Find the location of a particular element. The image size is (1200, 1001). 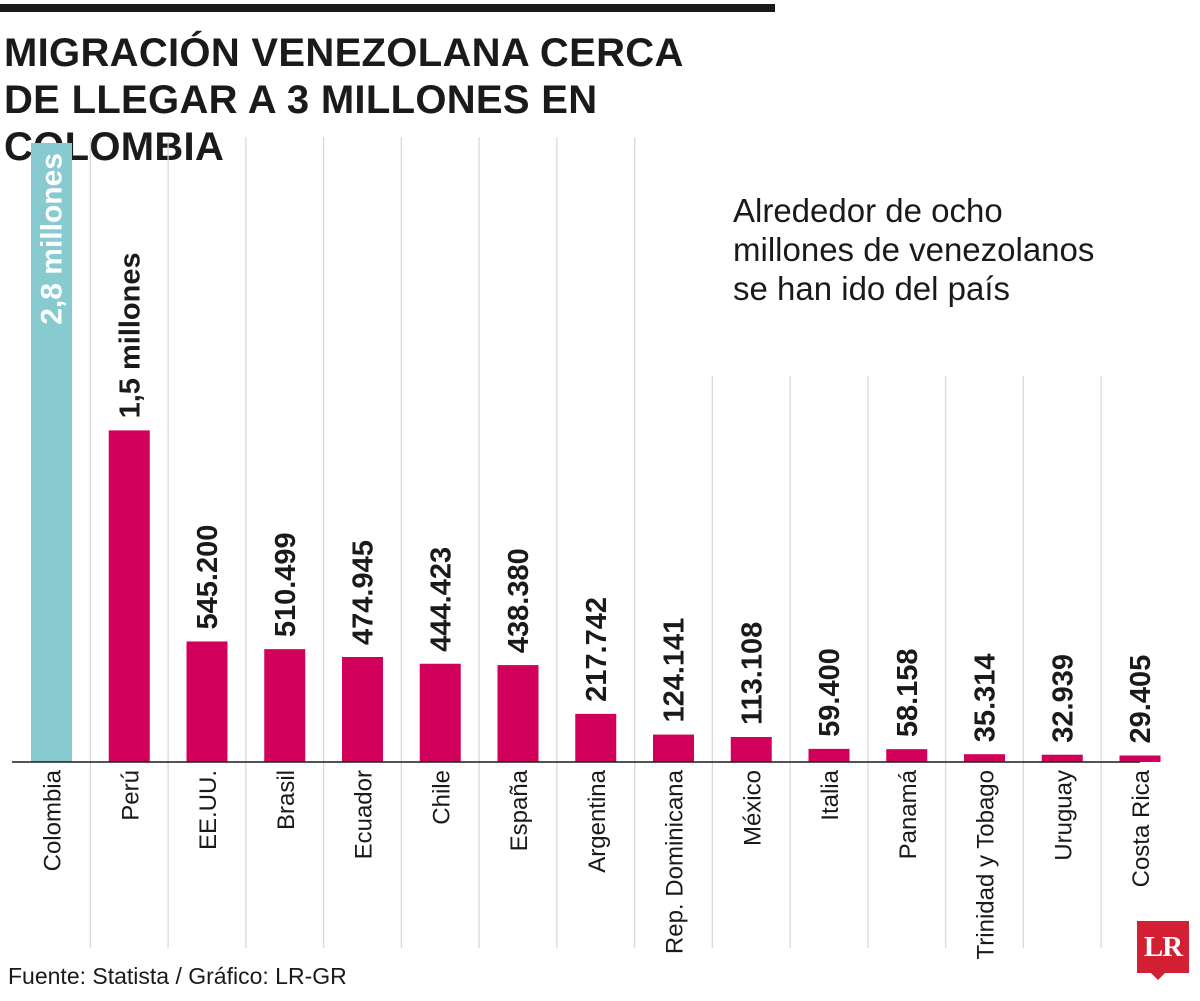

category-label: Ecuador is located at coordinates (364, 814).